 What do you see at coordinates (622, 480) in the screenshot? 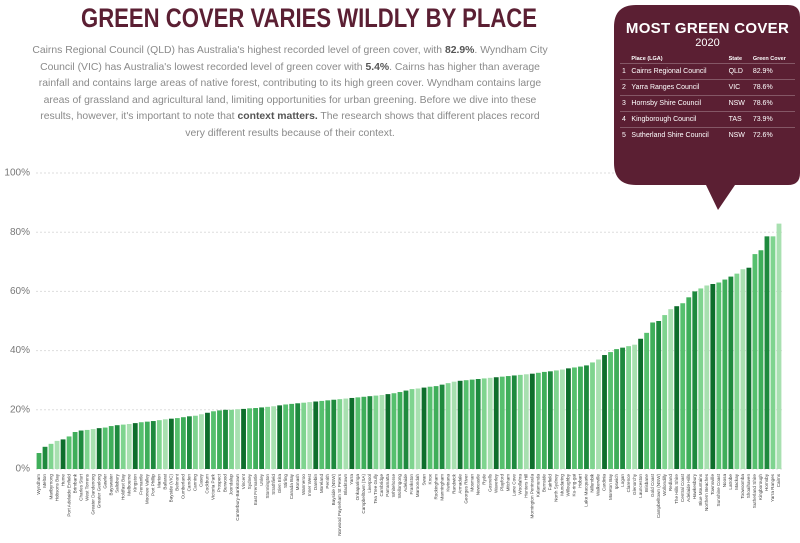
I see `x-tick-label: Logan` at bounding box center [622, 480].